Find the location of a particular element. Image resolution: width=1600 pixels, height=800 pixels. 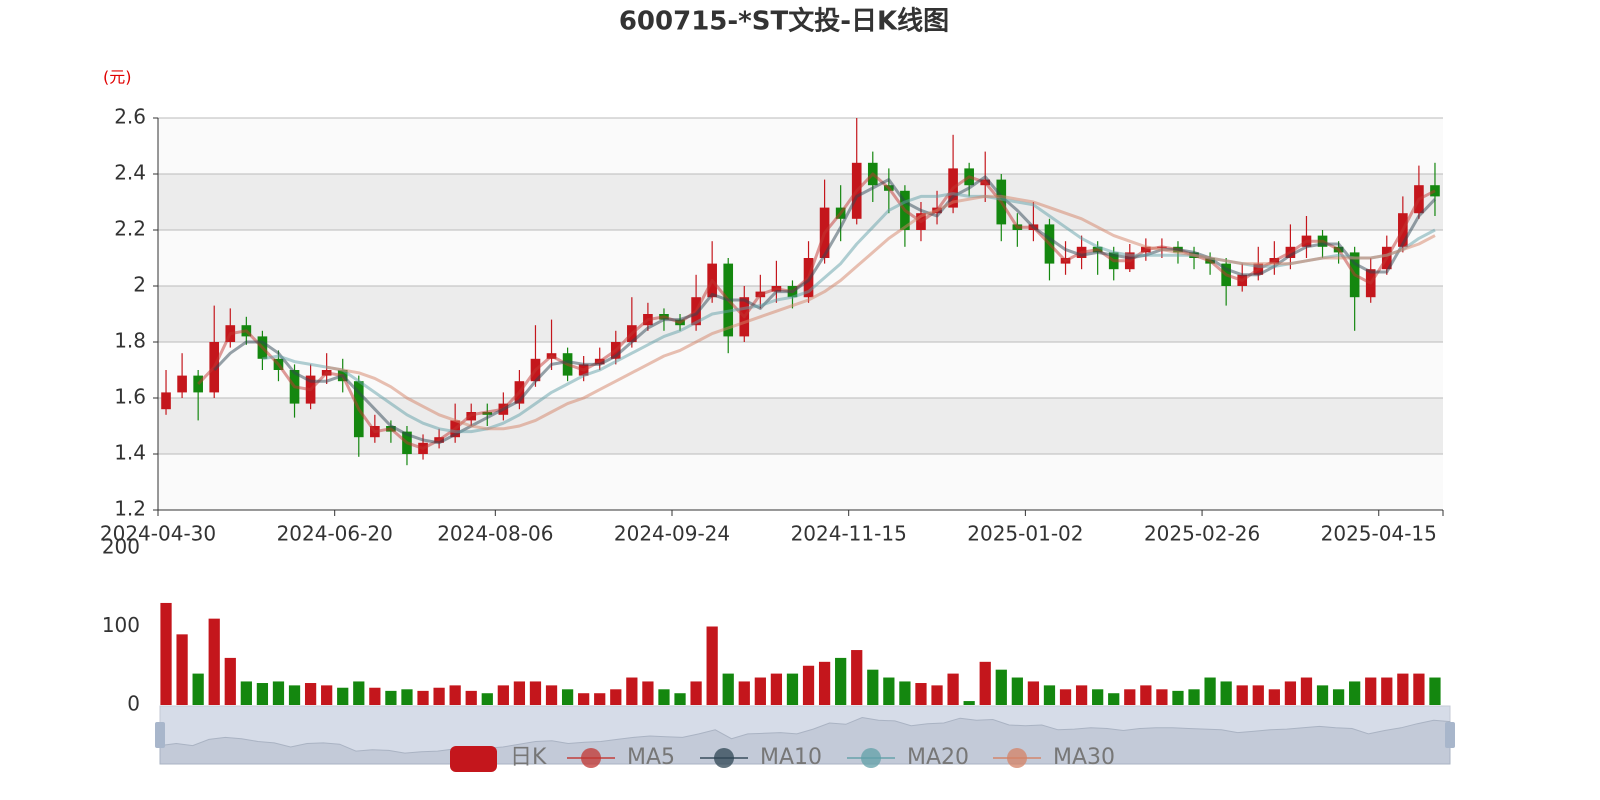

chart-title: 600715-*ST文投-日K线图 is located at coordinates (784, 21).